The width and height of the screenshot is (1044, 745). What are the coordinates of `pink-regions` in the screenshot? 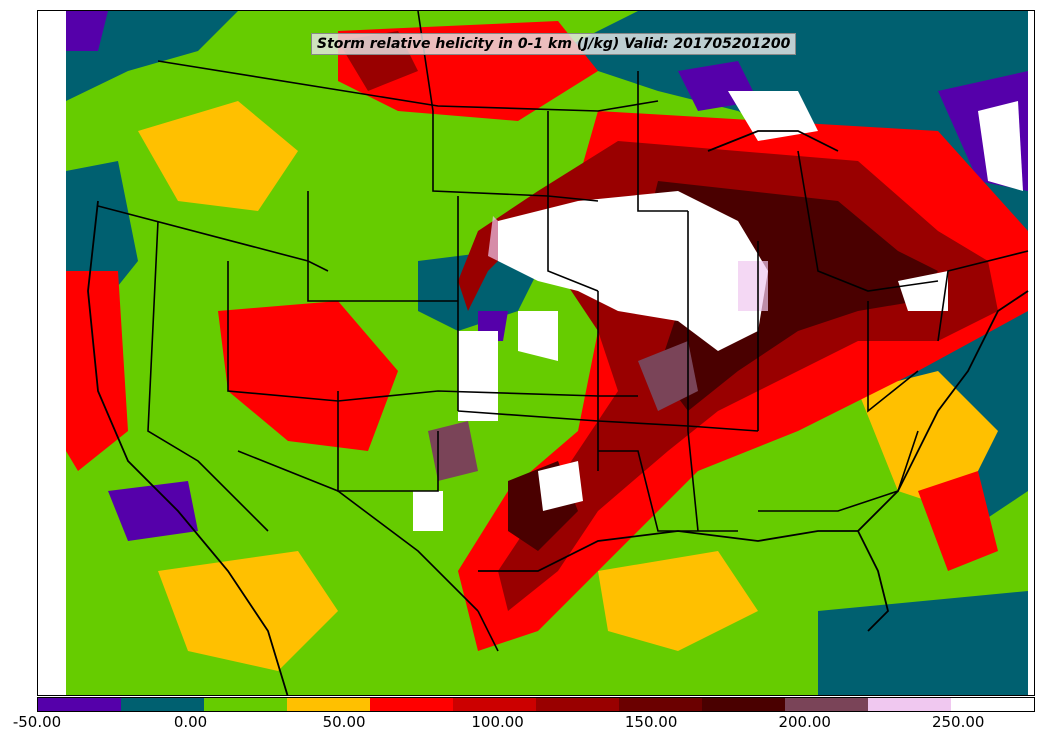 It's located at (628, 263).